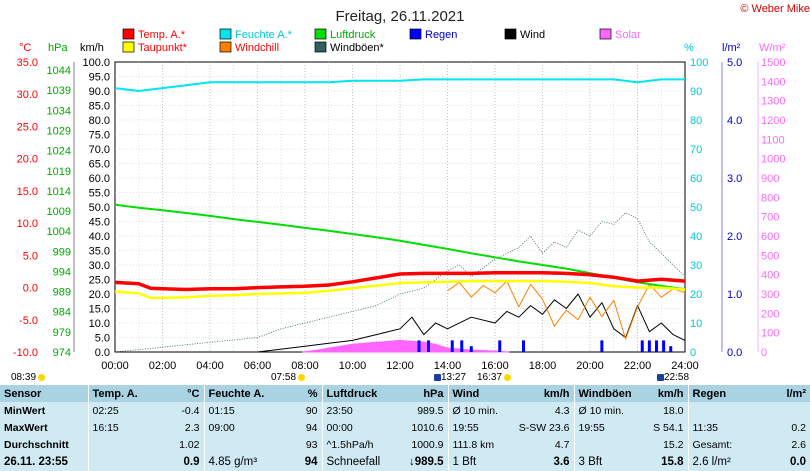  Describe the element at coordinates (99, 92) in the screenshot. I see `wind-tick: 90.0` at that location.